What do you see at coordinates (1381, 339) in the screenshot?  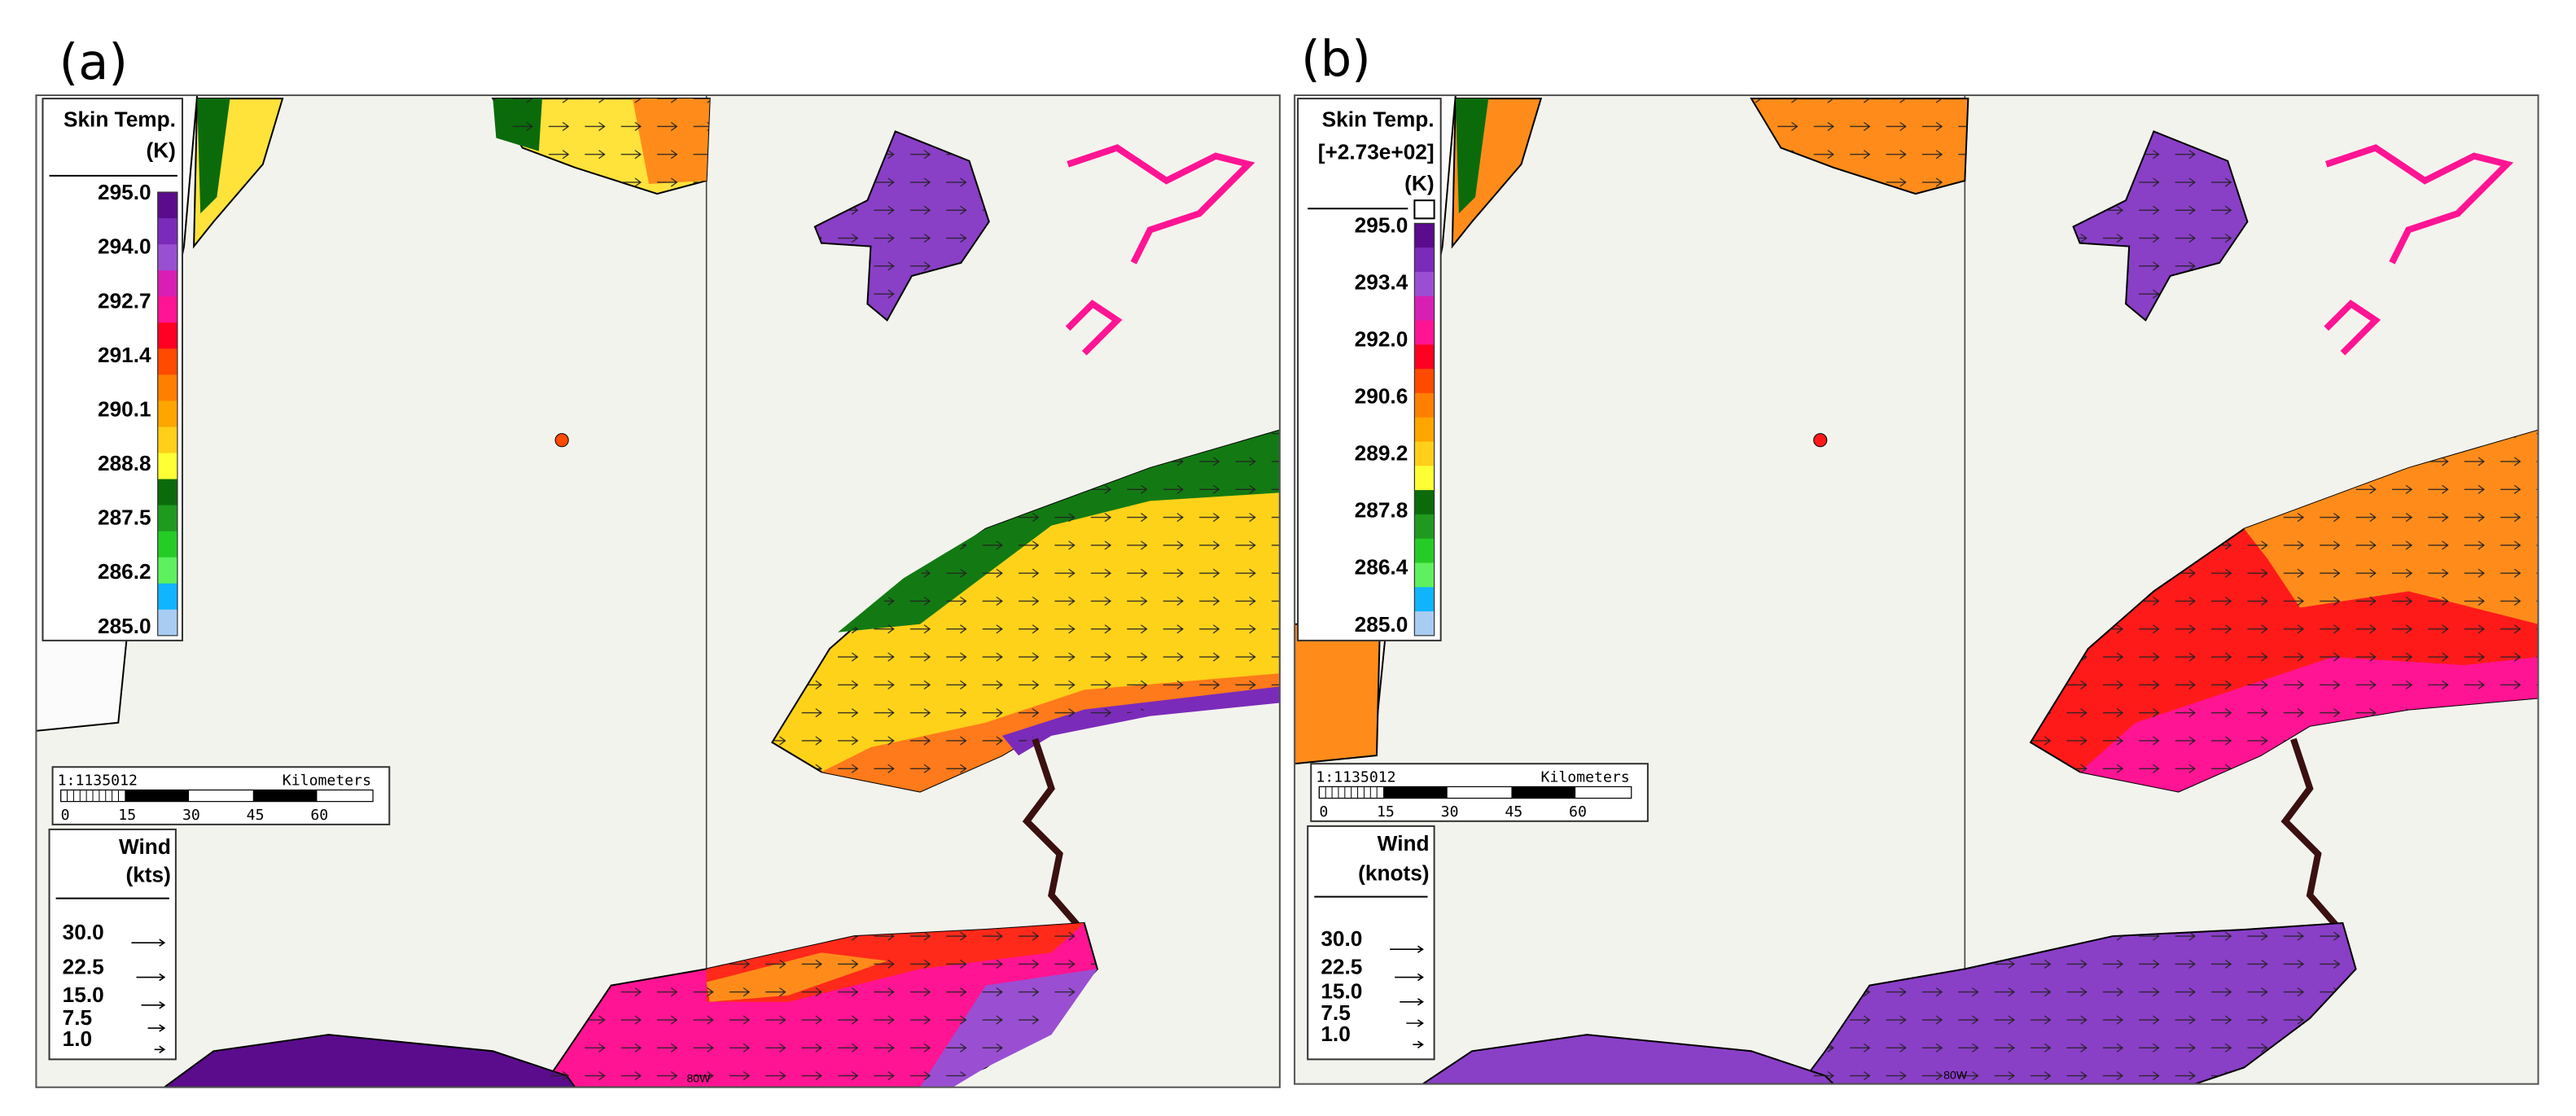 I see `legend-tick-label: 292.0` at bounding box center [1381, 339].